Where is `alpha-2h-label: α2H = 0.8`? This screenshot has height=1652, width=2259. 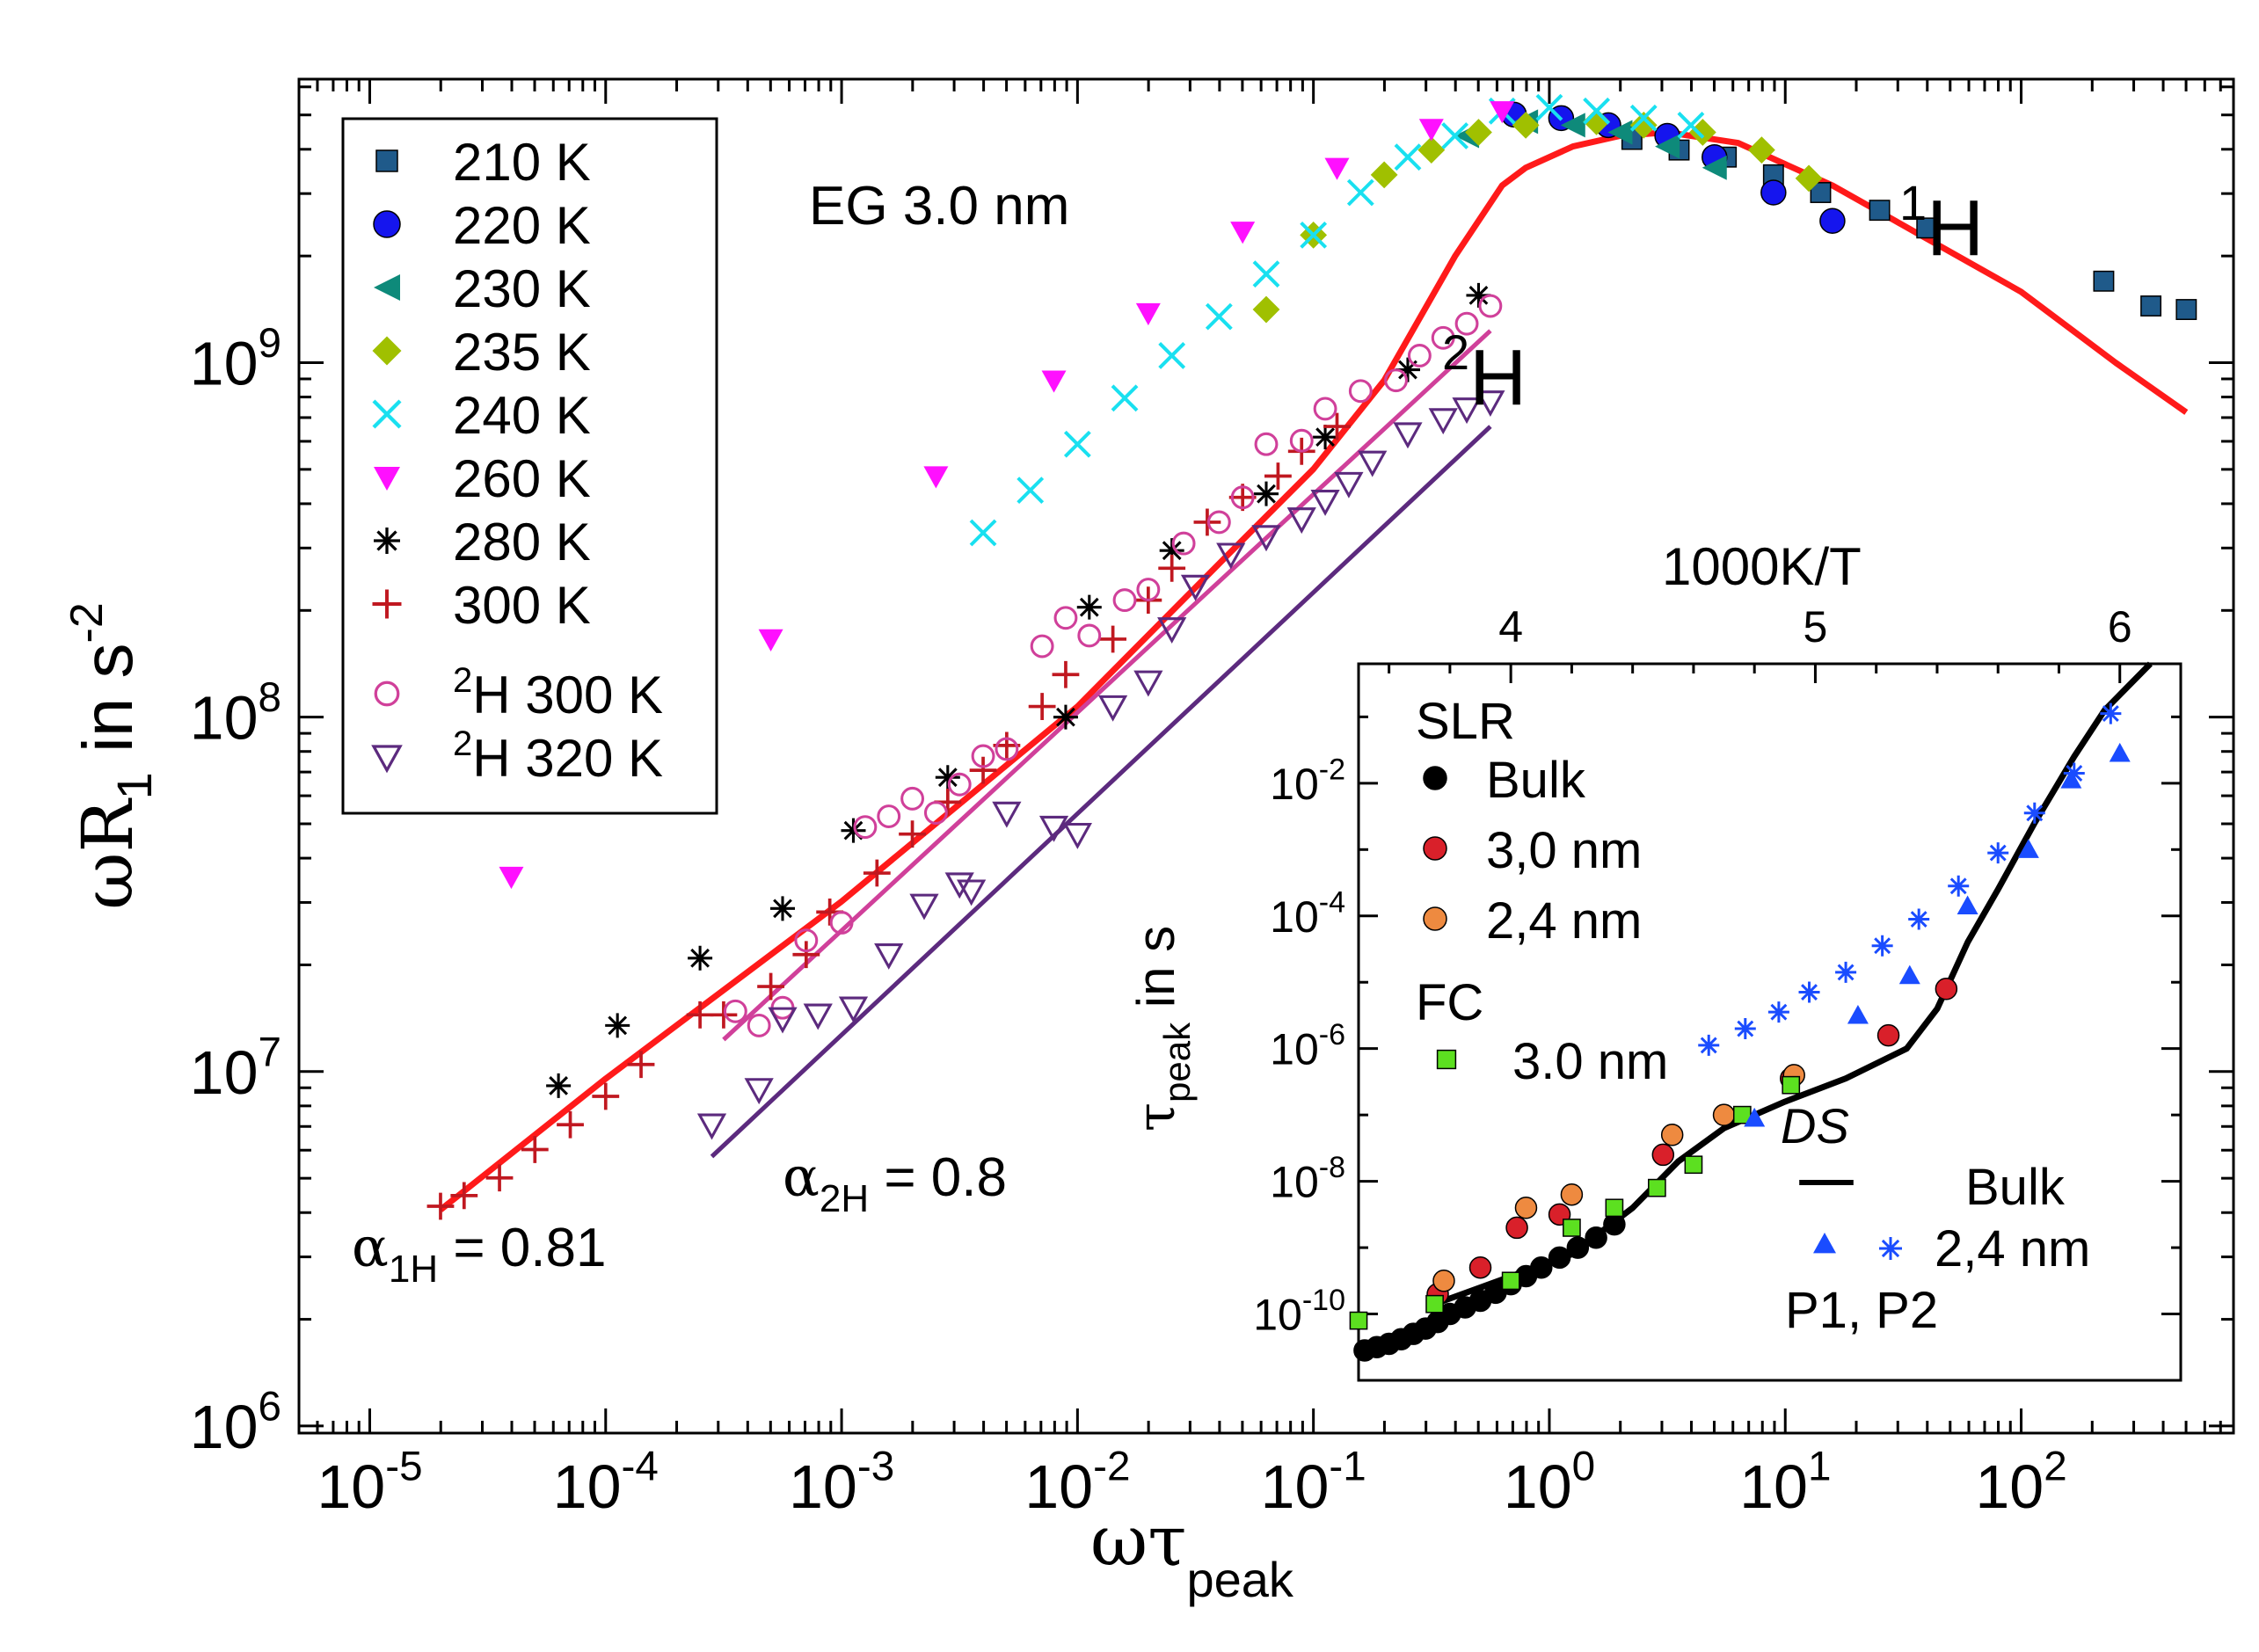 alpha-2h-label: α2H = 0.8 is located at coordinates (895, 1182).